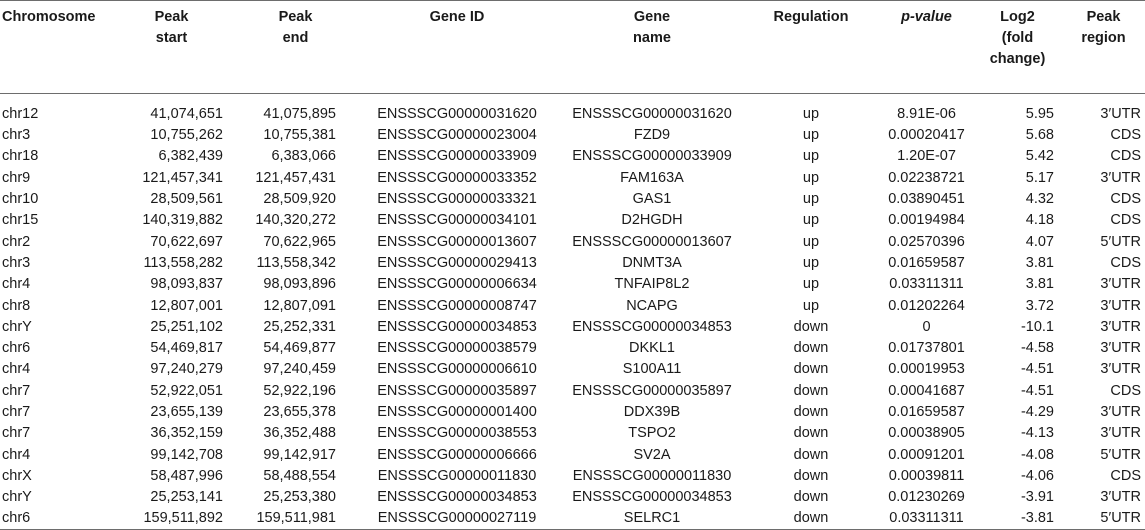 Image resolution: width=1145 pixels, height=530 pixels. I want to click on cell-p-value: 0.01230269, so click(926, 497).